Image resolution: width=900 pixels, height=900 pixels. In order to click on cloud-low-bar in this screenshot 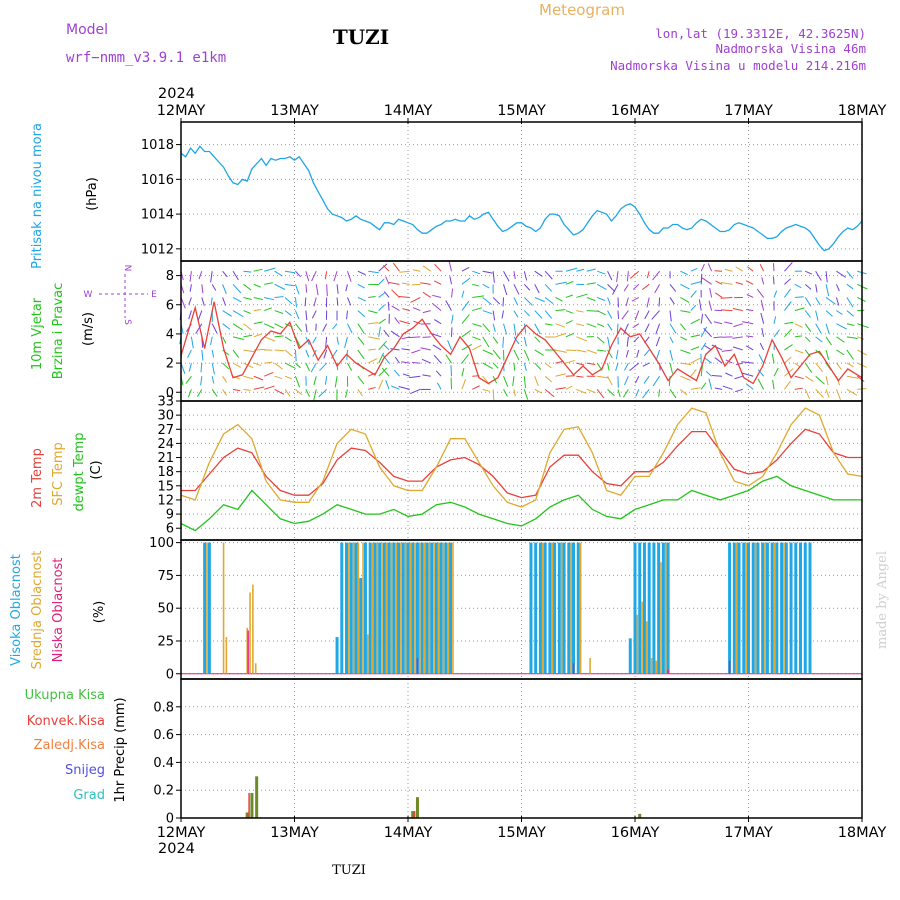, I will do `click(417, 666)`.